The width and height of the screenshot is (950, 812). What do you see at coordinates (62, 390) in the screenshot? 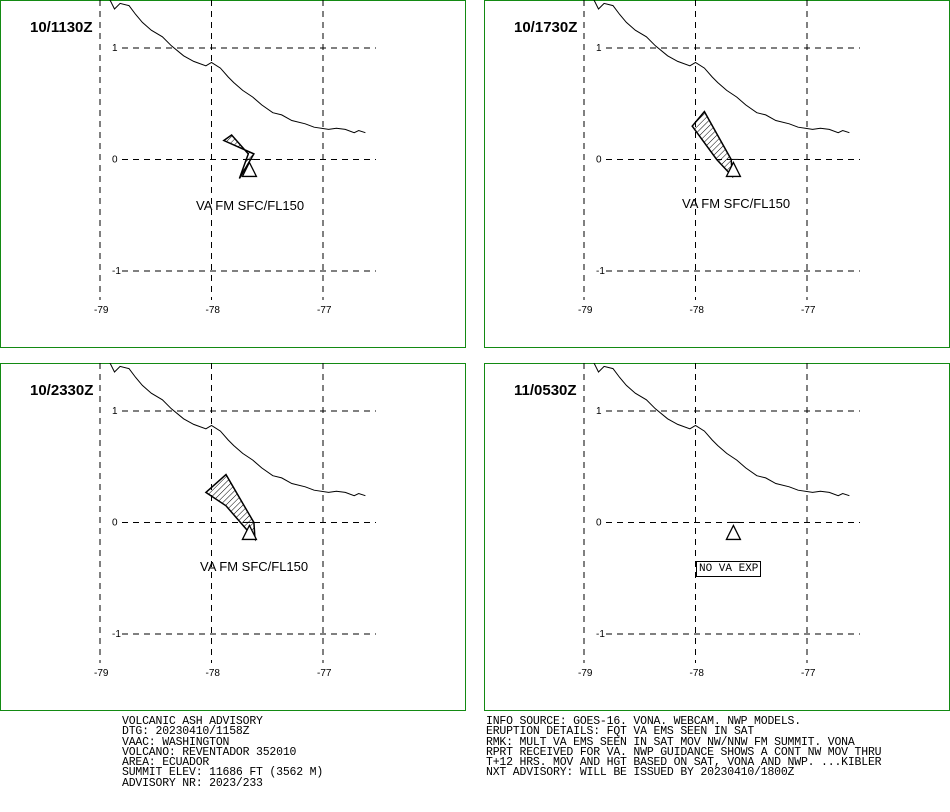
I see `panel-time-label: 10/2330Z` at bounding box center [62, 390].